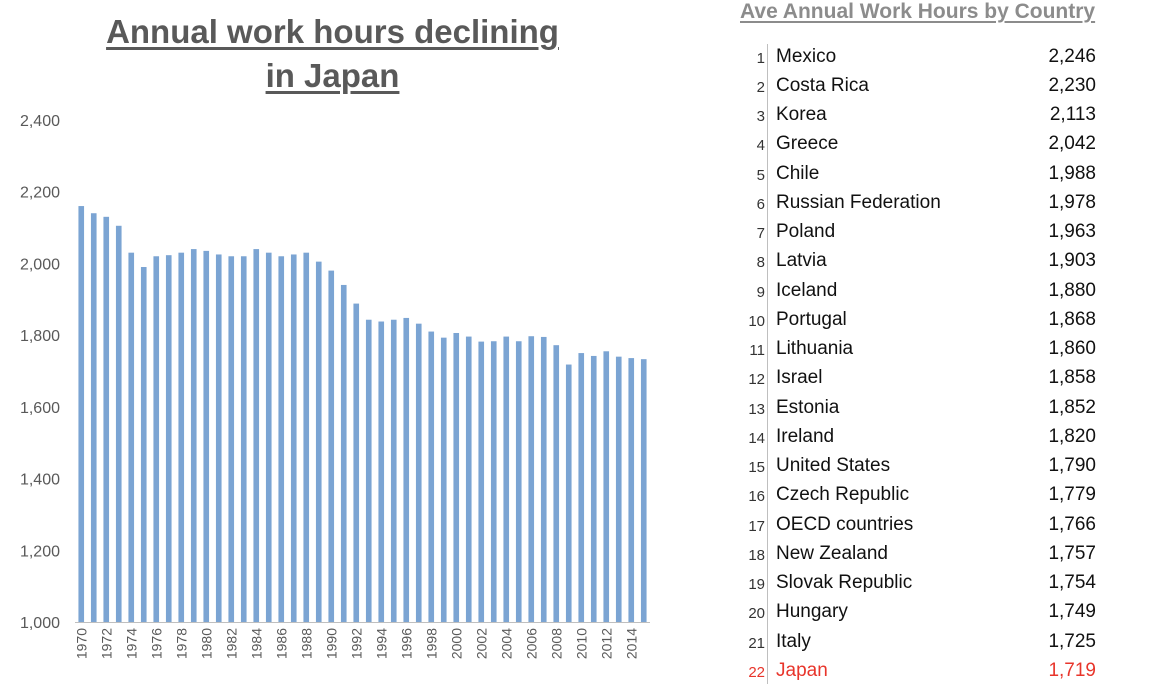 Image resolution: width=1158 pixels, height=687 pixels. What do you see at coordinates (1072, 290) in the screenshot?
I see `hours-cell: 1,880` at bounding box center [1072, 290].